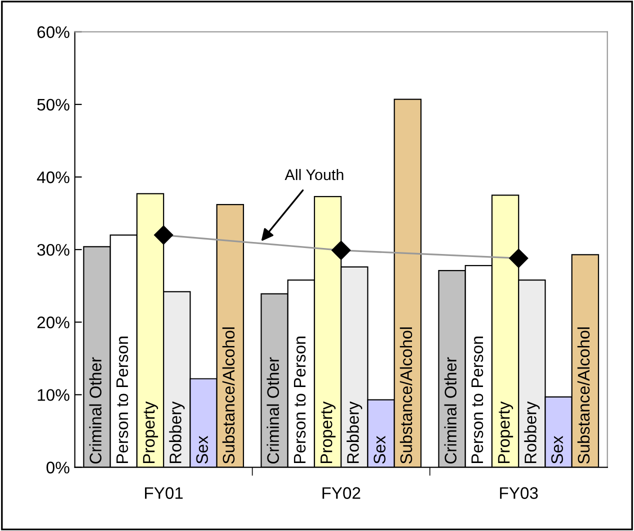 The image size is (634, 531). Describe the element at coordinates (53, 104) in the screenshot. I see `y-tick-label: 50%` at that location.